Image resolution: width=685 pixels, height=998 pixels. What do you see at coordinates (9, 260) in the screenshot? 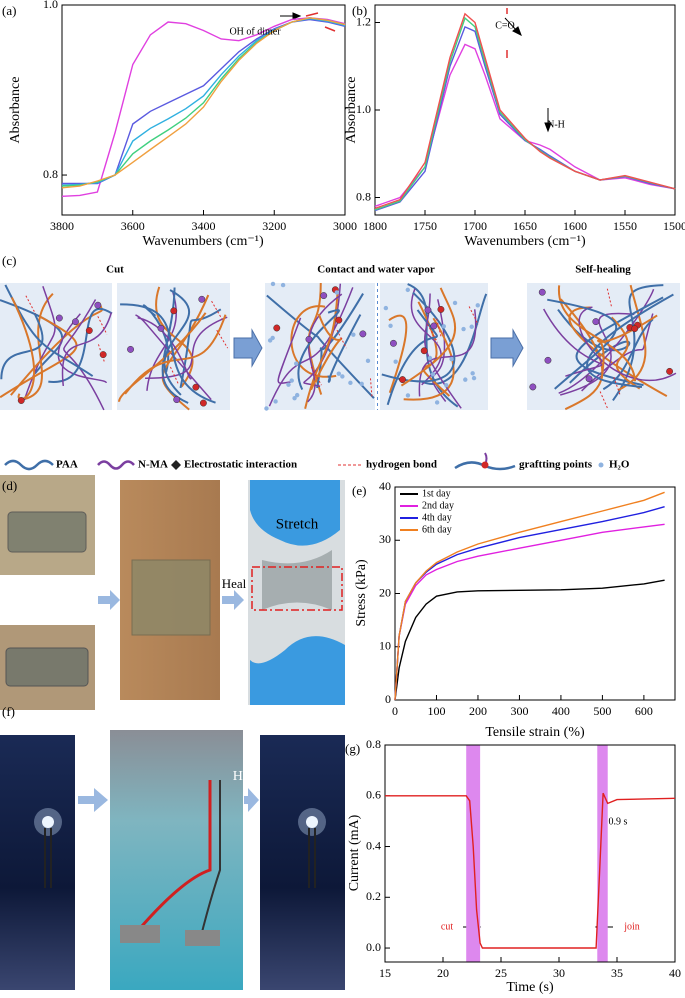
I see `panel-label: (c)` at bounding box center [9, 260].